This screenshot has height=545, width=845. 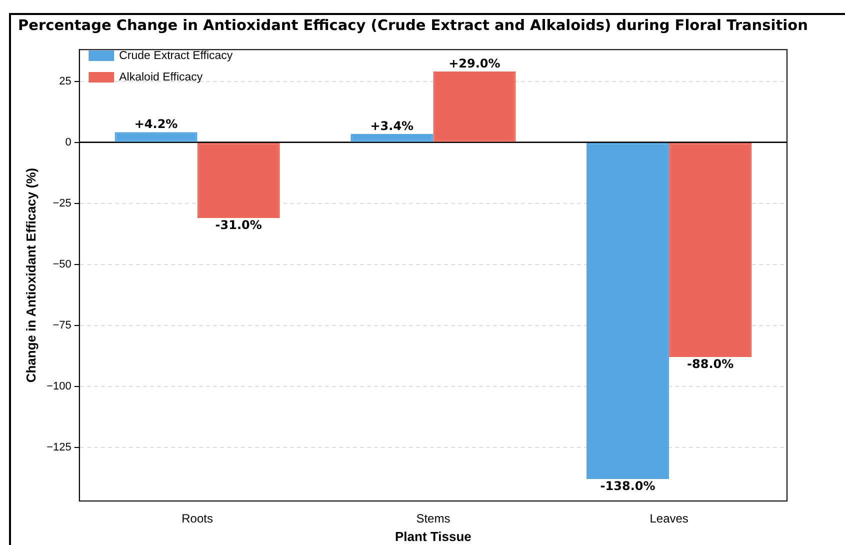 What do you see at coordinates (669, 519) in the screenshot?
I see `x-tick-label: Leaves` at bounding box center [669, 519].